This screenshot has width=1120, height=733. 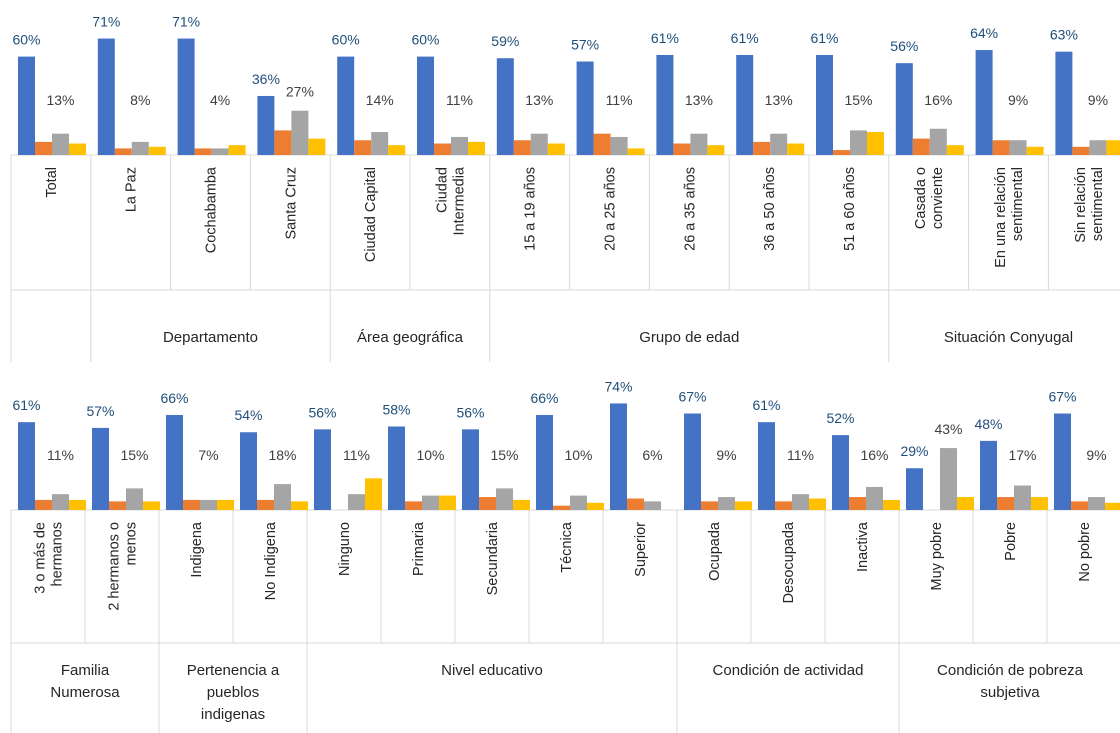 What do you see at coordinates (611, 209) in the screenshot?
I see `panel-1-category-label-8: 20 a 25 años` at bounding box center [611, 209].